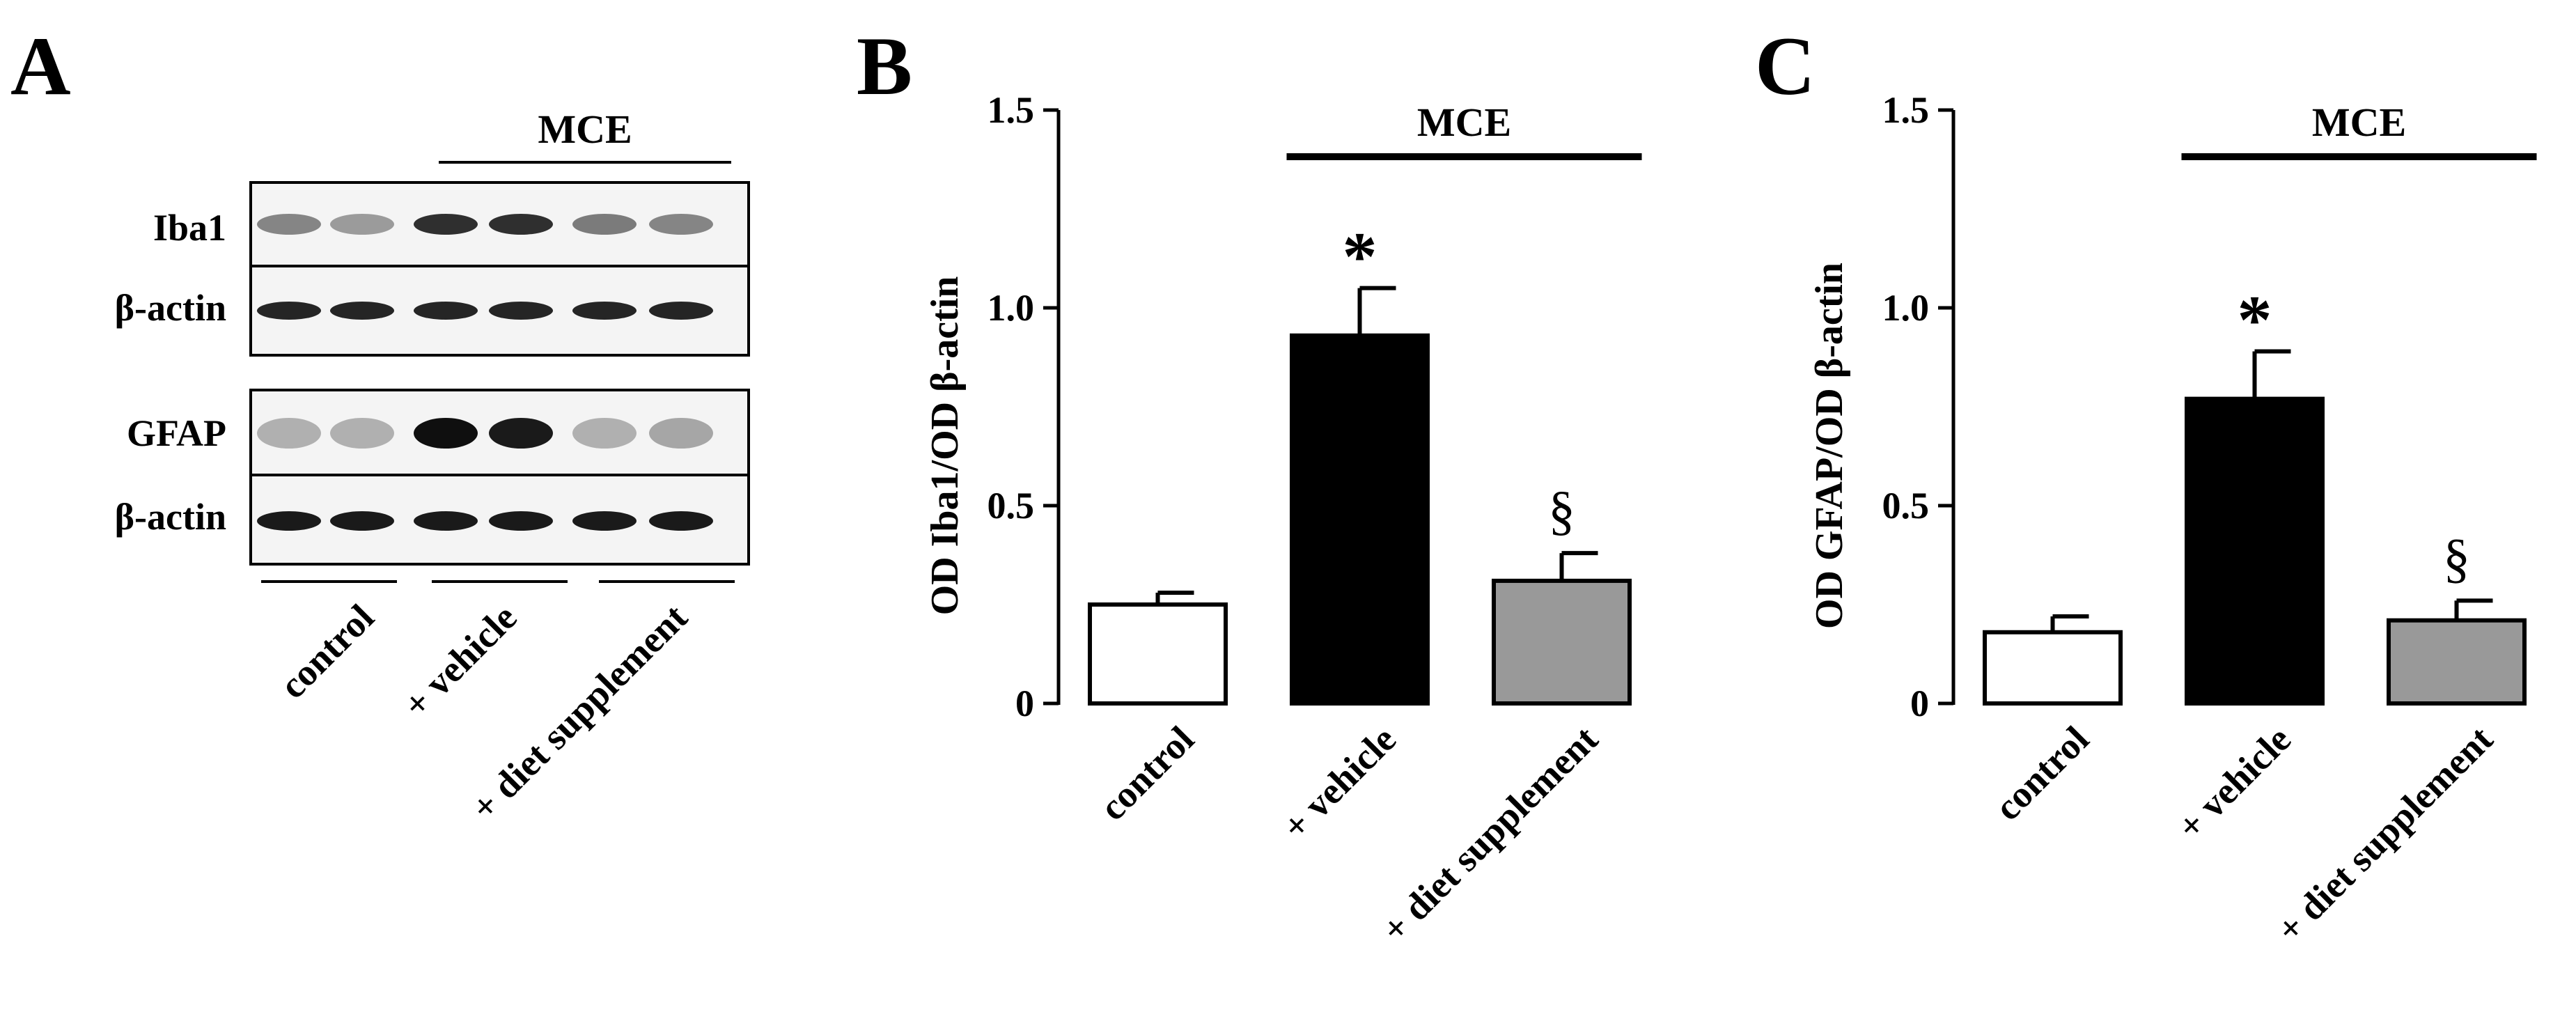 Image resolution: width=2576 pixels, height=1028 pixels. I want to click on c-tick-label: 0, so click(1919, 703).